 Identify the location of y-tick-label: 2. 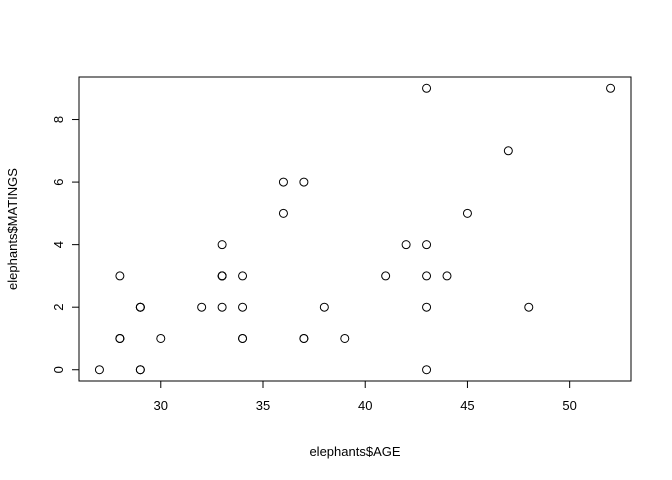
(58, 307).